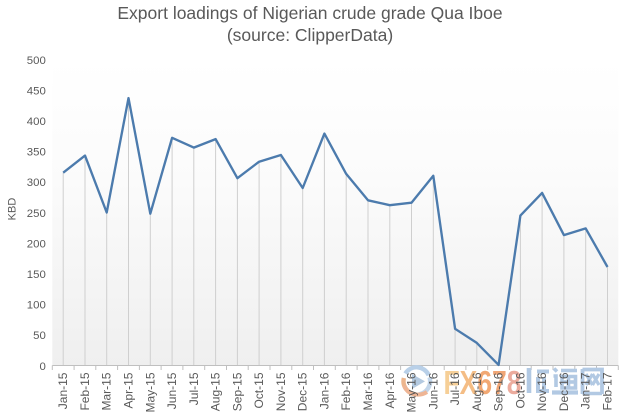 This screenshot has height=418, width=625. I want to click on svg-text: Jun-15, so click(172, 390).